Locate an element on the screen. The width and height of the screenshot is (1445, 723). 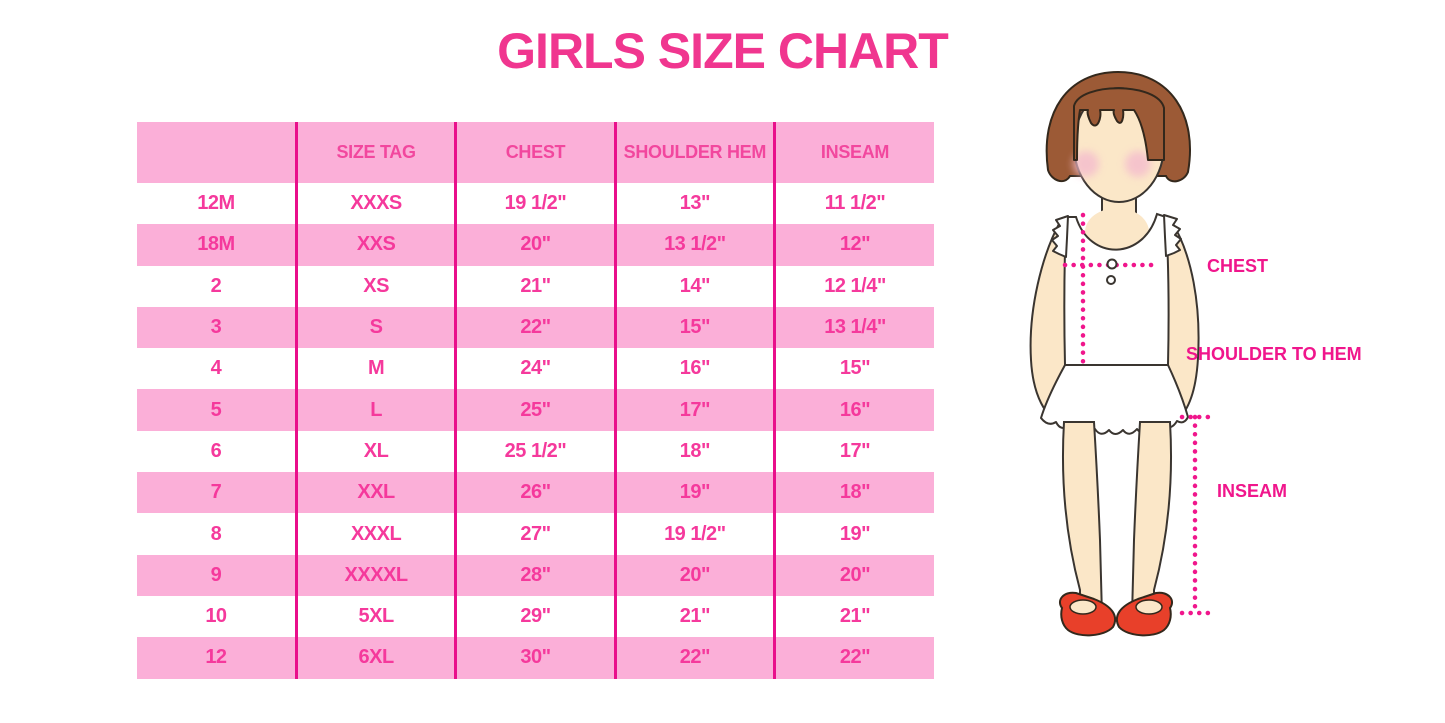
table-row: 12 6XL 30" 22" 22" is located at coordinates (535, 658).